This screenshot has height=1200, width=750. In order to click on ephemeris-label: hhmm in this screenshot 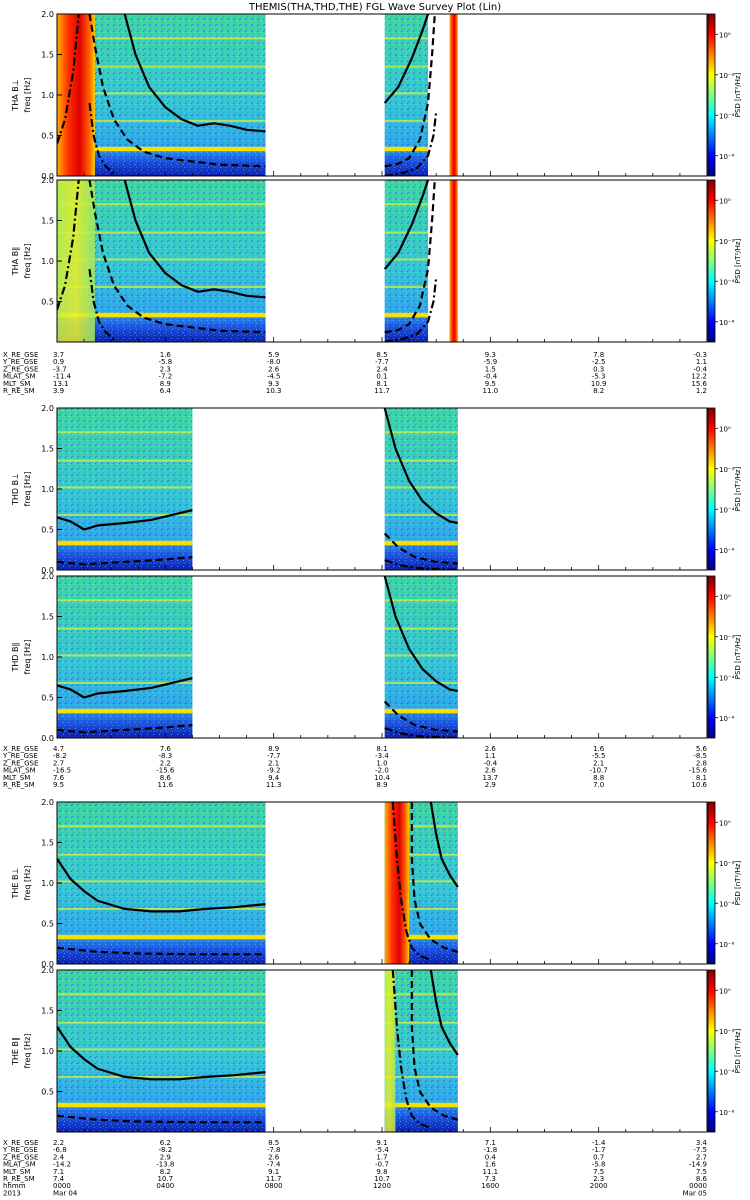, I will do `click(14, 1186)`.